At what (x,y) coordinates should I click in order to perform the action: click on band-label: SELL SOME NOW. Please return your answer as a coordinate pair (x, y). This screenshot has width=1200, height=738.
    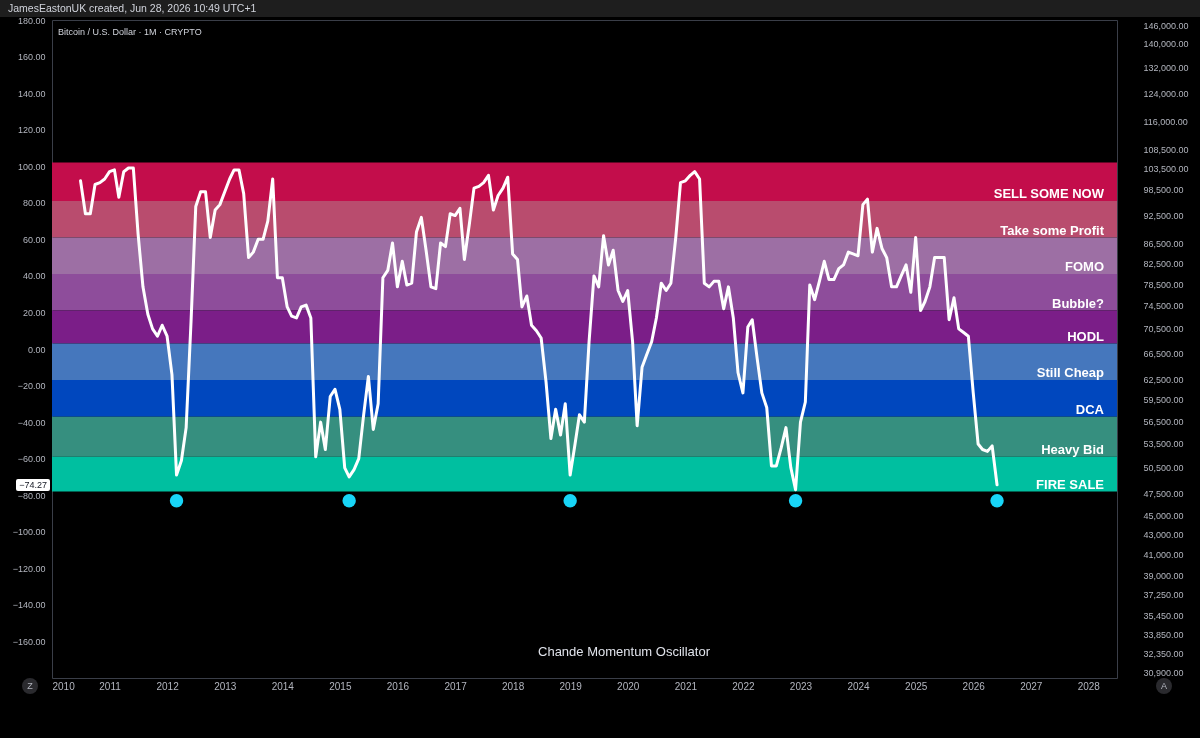
    Looking at the image, I should click on (1049, 193).